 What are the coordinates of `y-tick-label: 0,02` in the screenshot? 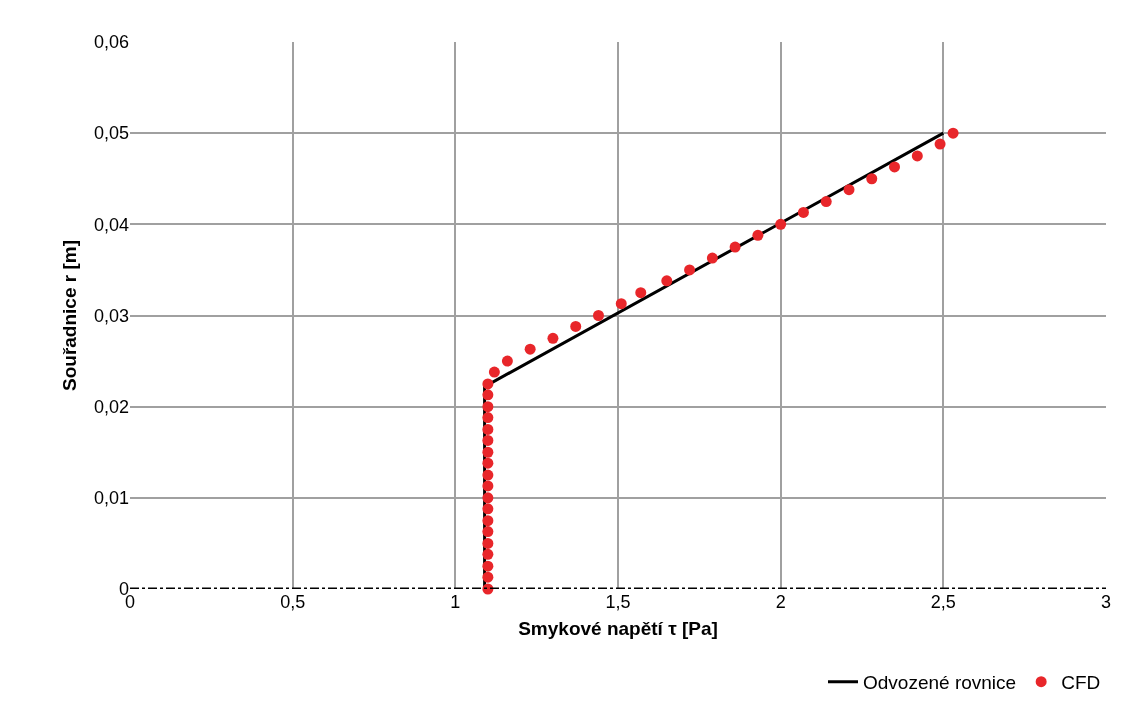 It's located at (111, 406).